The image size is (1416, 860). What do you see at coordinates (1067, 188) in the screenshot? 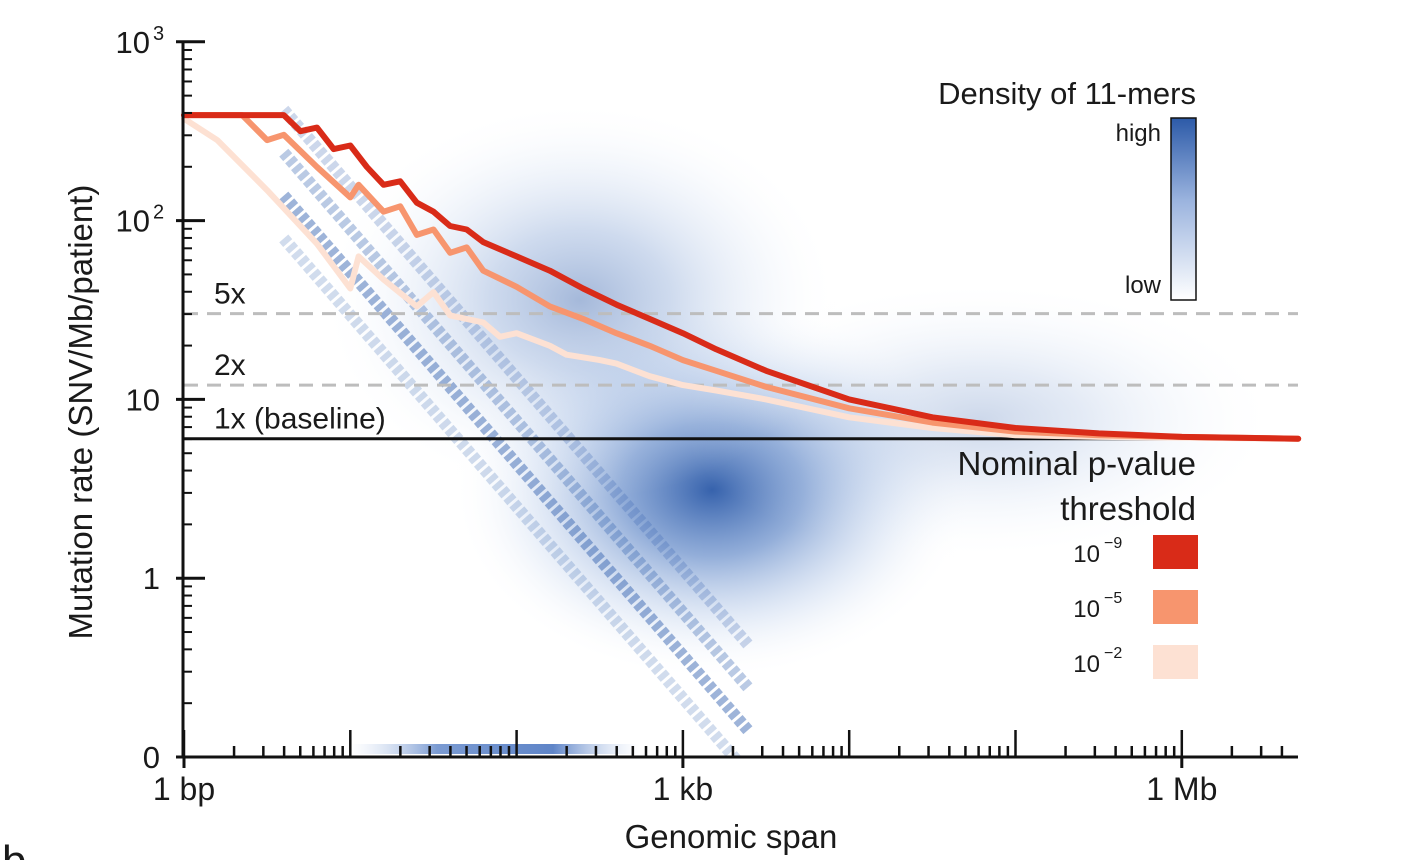
I see `density-legend: Density of 11-mers high low` at bounding box center [1067, 188].